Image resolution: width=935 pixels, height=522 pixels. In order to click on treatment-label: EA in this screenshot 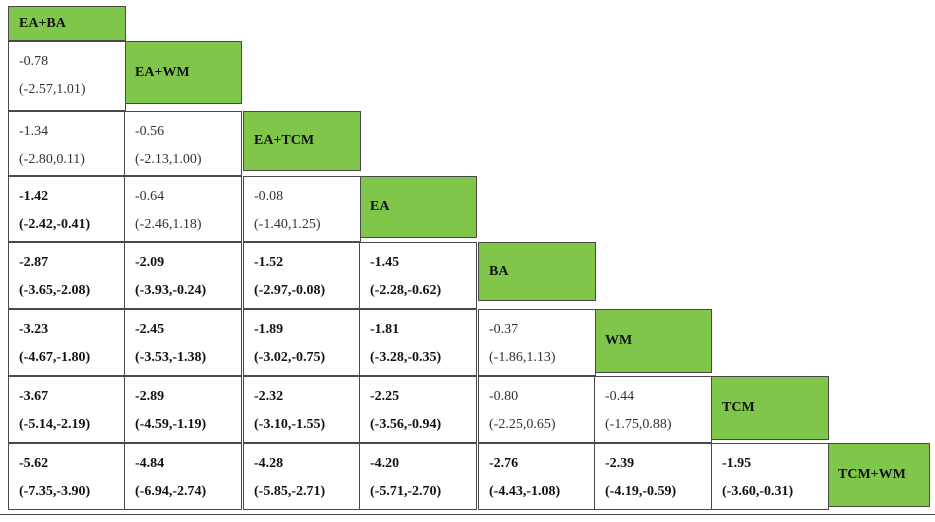, I will do `click(380, 206)`.